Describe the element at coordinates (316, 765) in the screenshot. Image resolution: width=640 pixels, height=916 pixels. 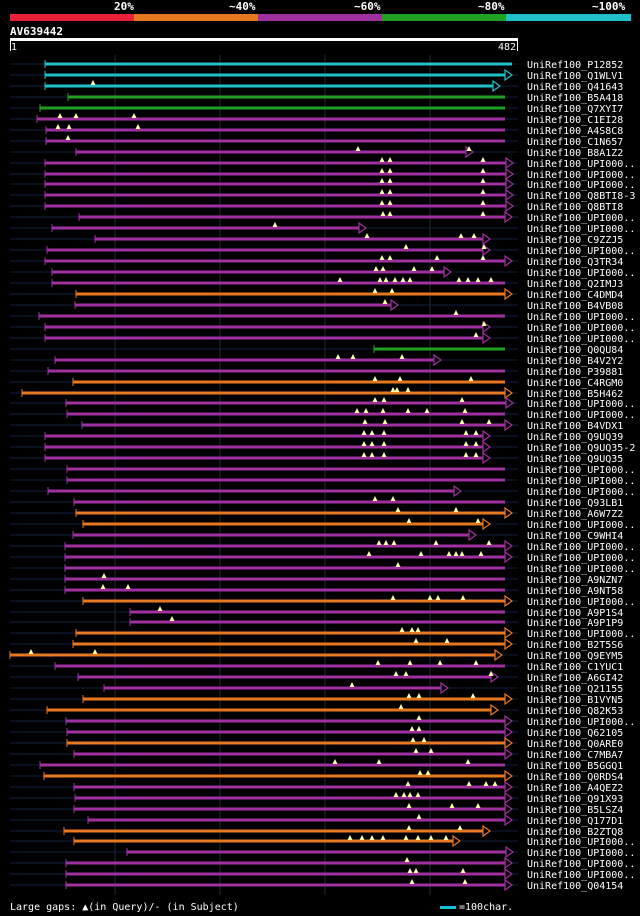
I see `hit-row: UniRef100_B5GGQ1` at that location.